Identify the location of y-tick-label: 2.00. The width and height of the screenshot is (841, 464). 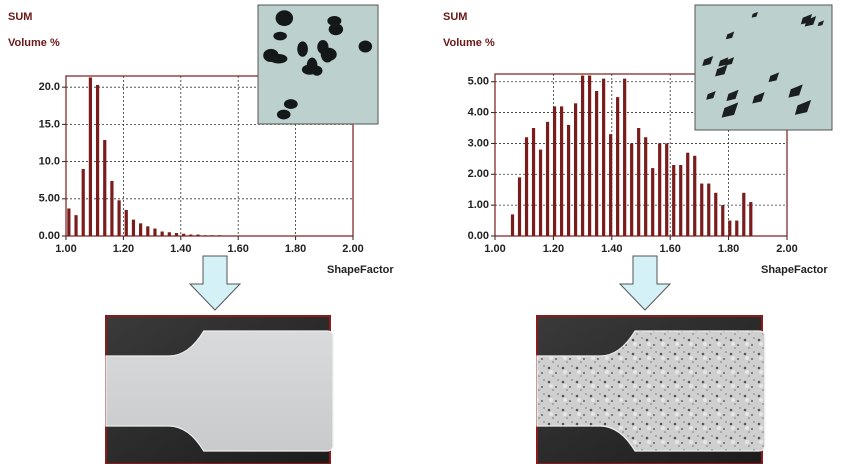
(478, 174).